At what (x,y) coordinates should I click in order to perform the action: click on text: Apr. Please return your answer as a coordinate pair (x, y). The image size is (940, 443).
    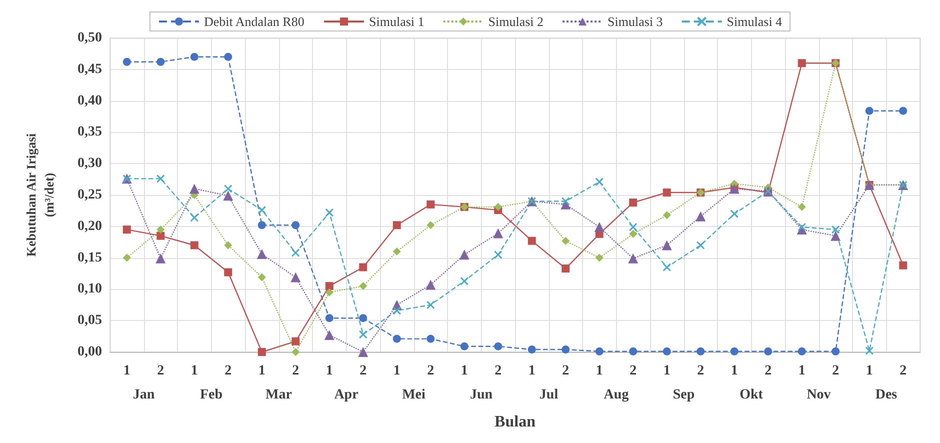
    Looking at the image, I should click on (346, 395).